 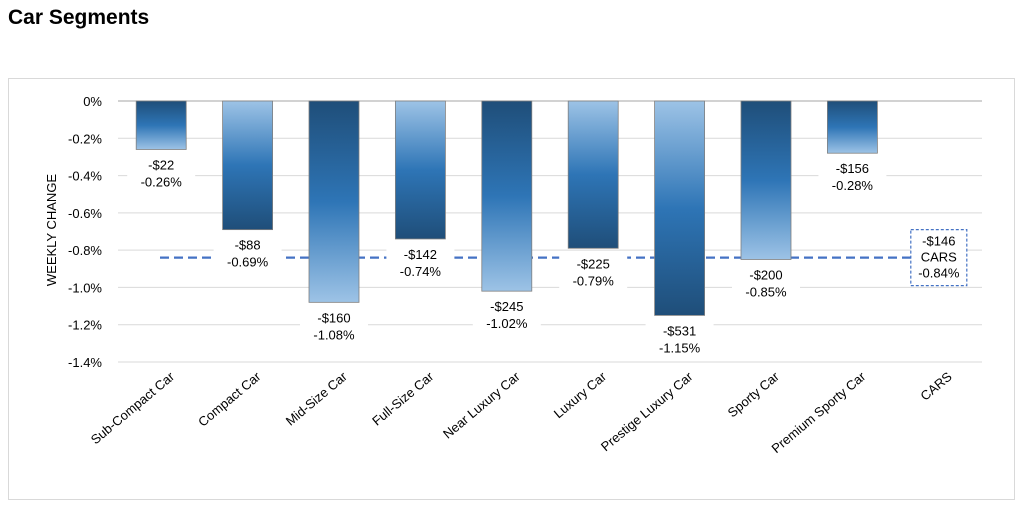 What do you see at coordinates (248, 245) in the screenshot?
I see `data-label-dollar: -$88` at bounding box center [248, 245].